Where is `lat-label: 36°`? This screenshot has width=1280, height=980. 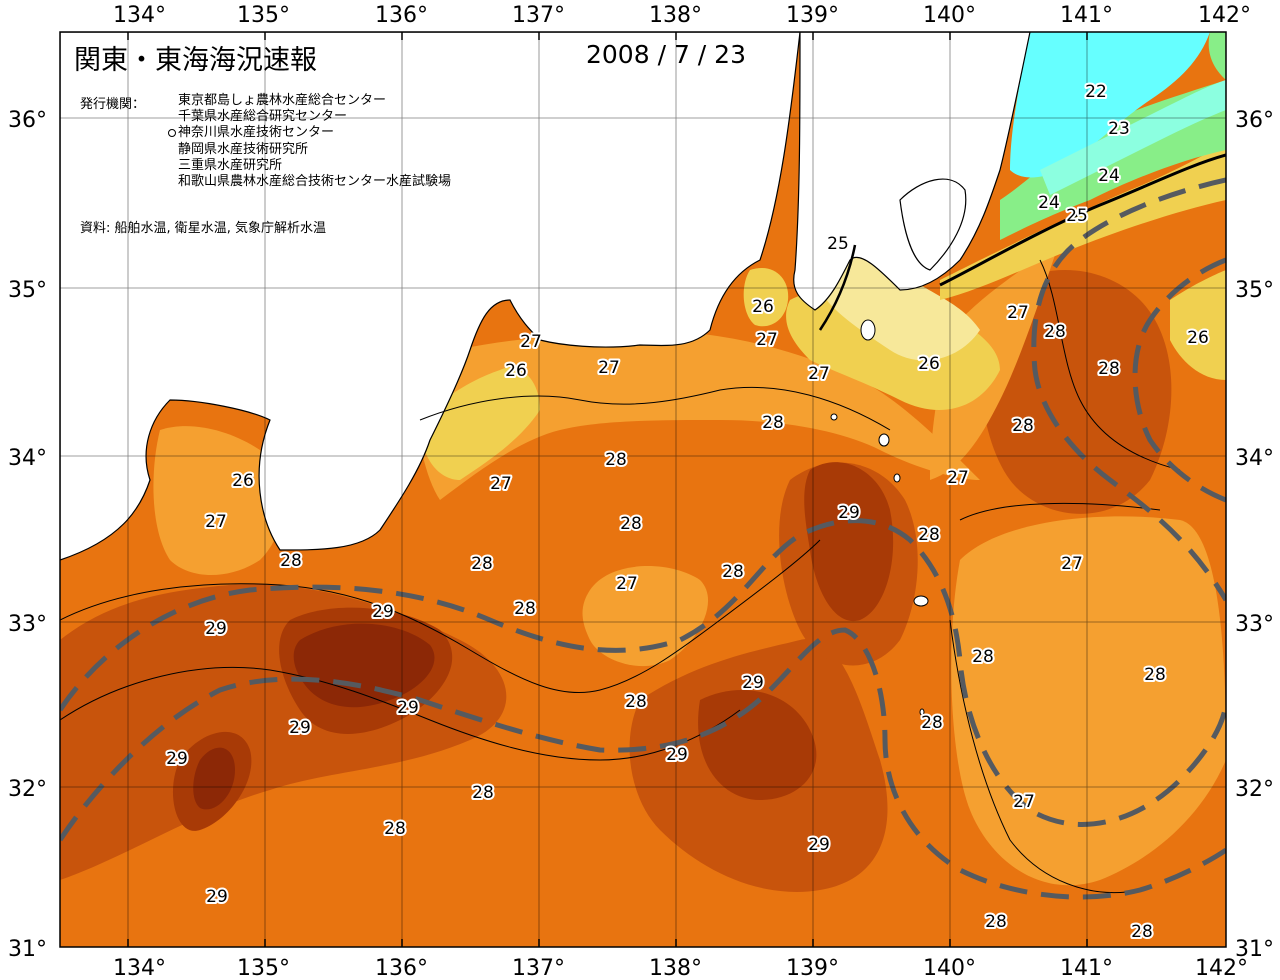 lat-label: 36° is located at coordinates (1254, 120).